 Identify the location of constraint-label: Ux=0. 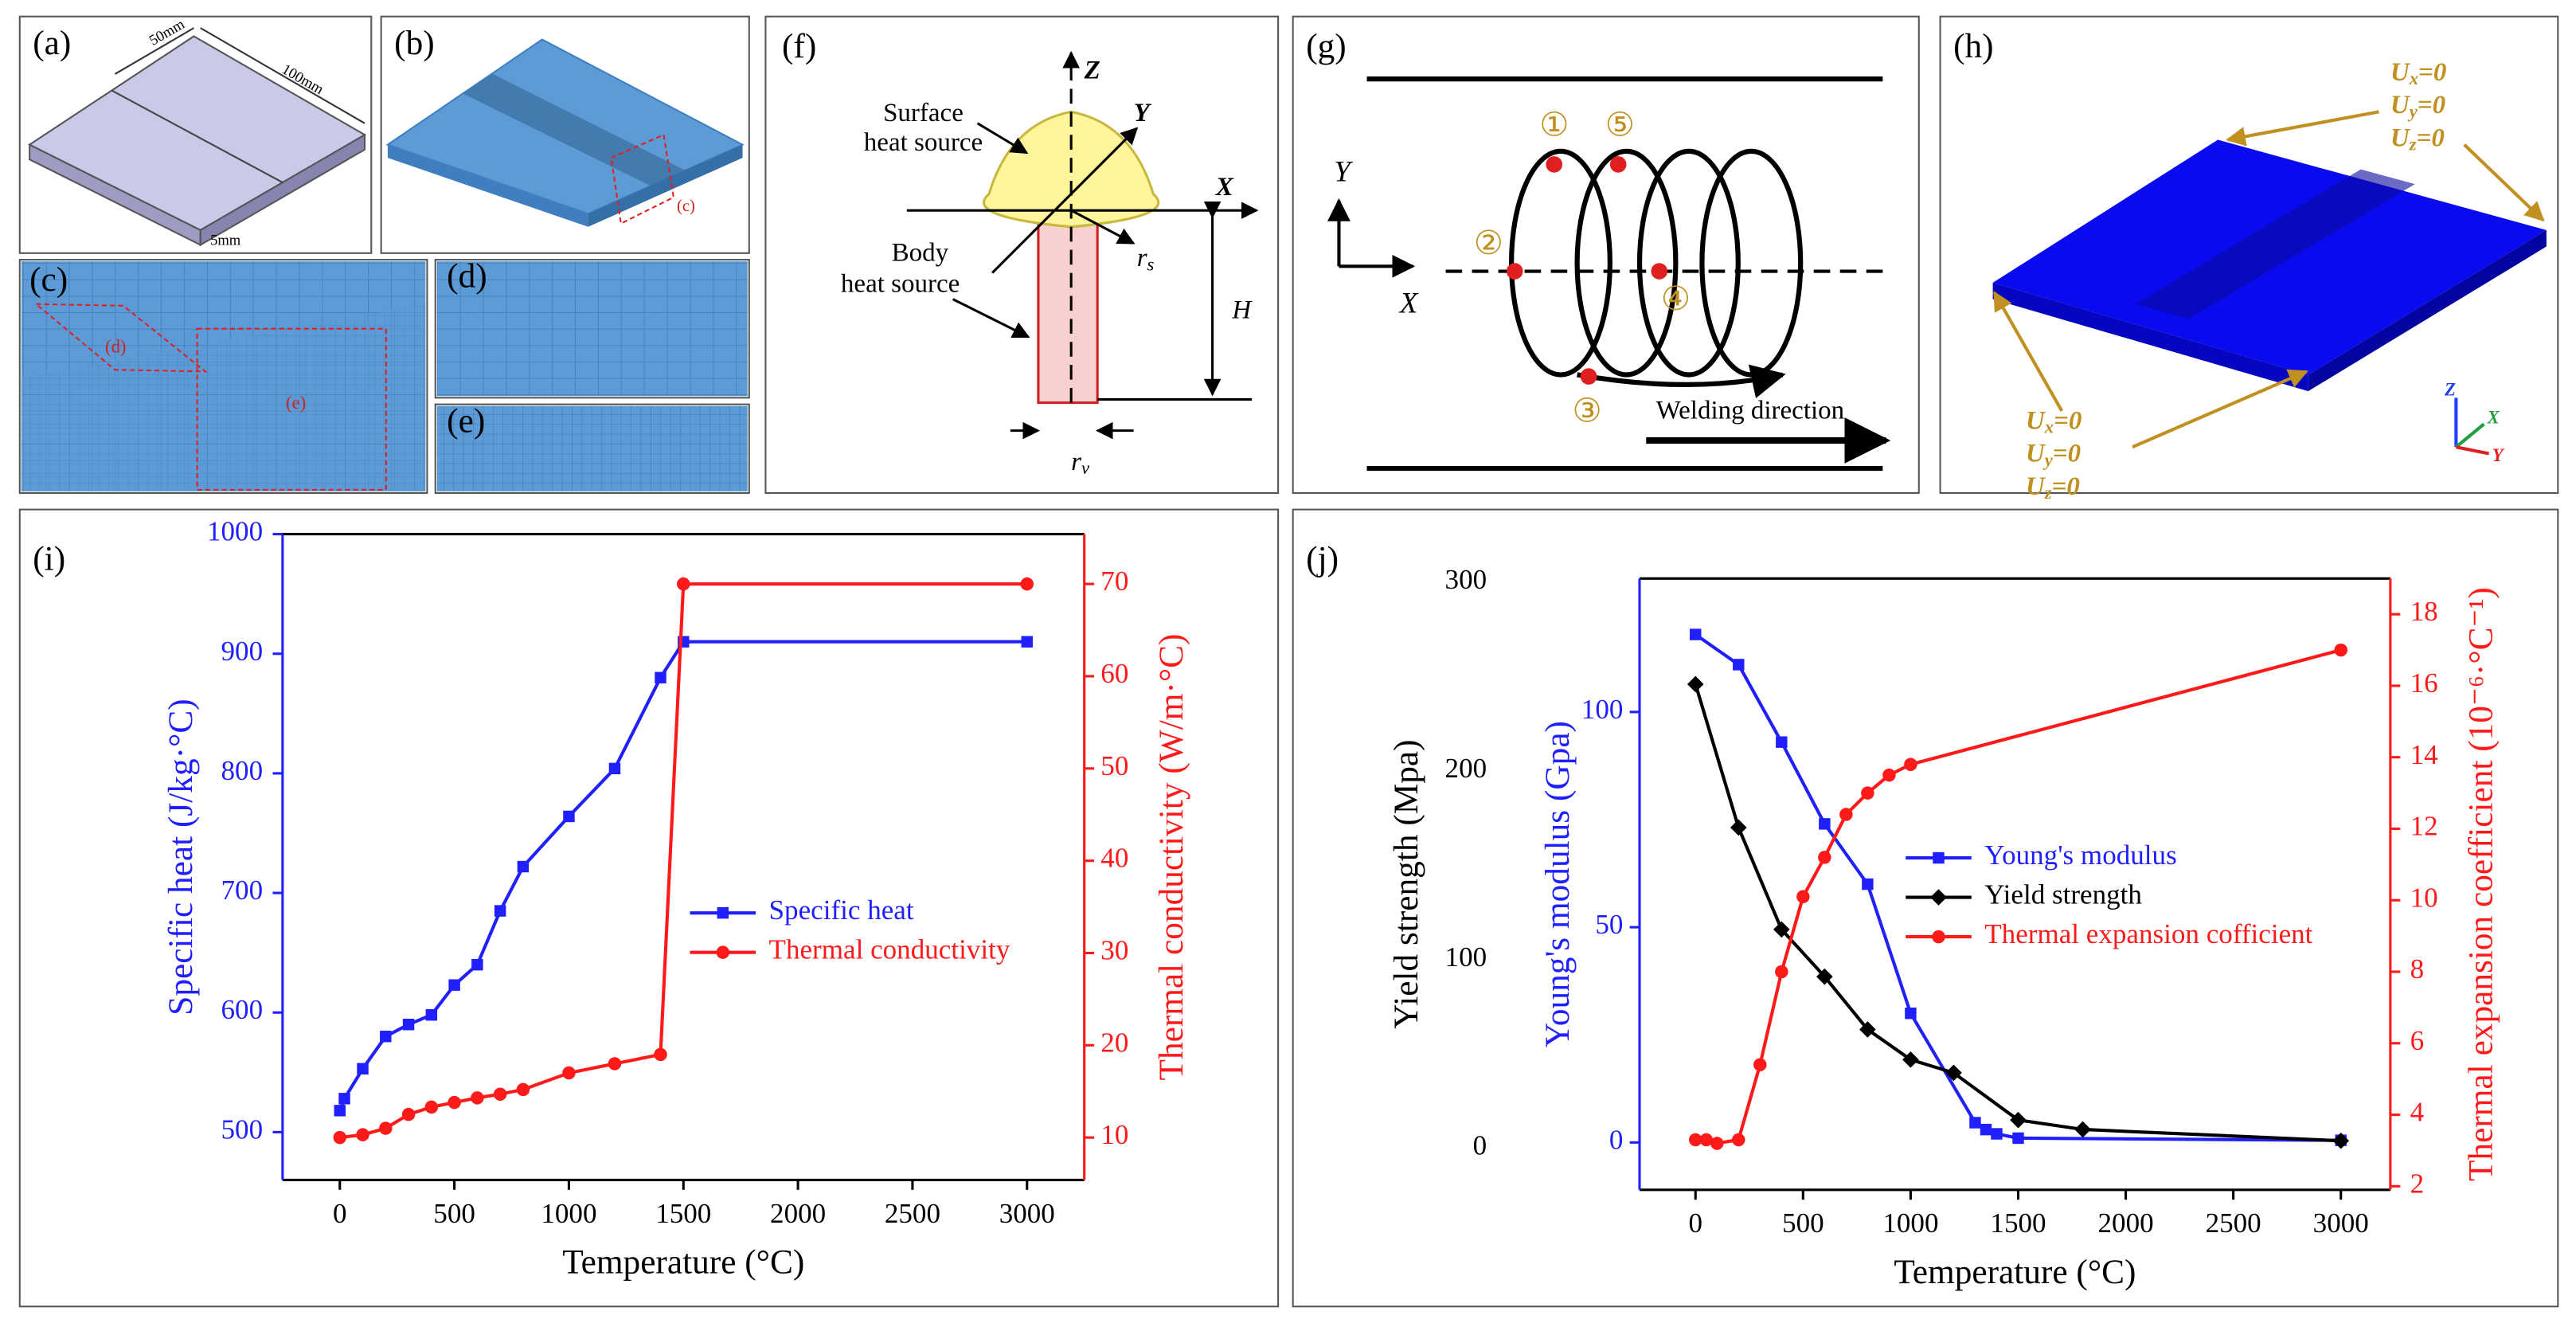
(2418, 73).